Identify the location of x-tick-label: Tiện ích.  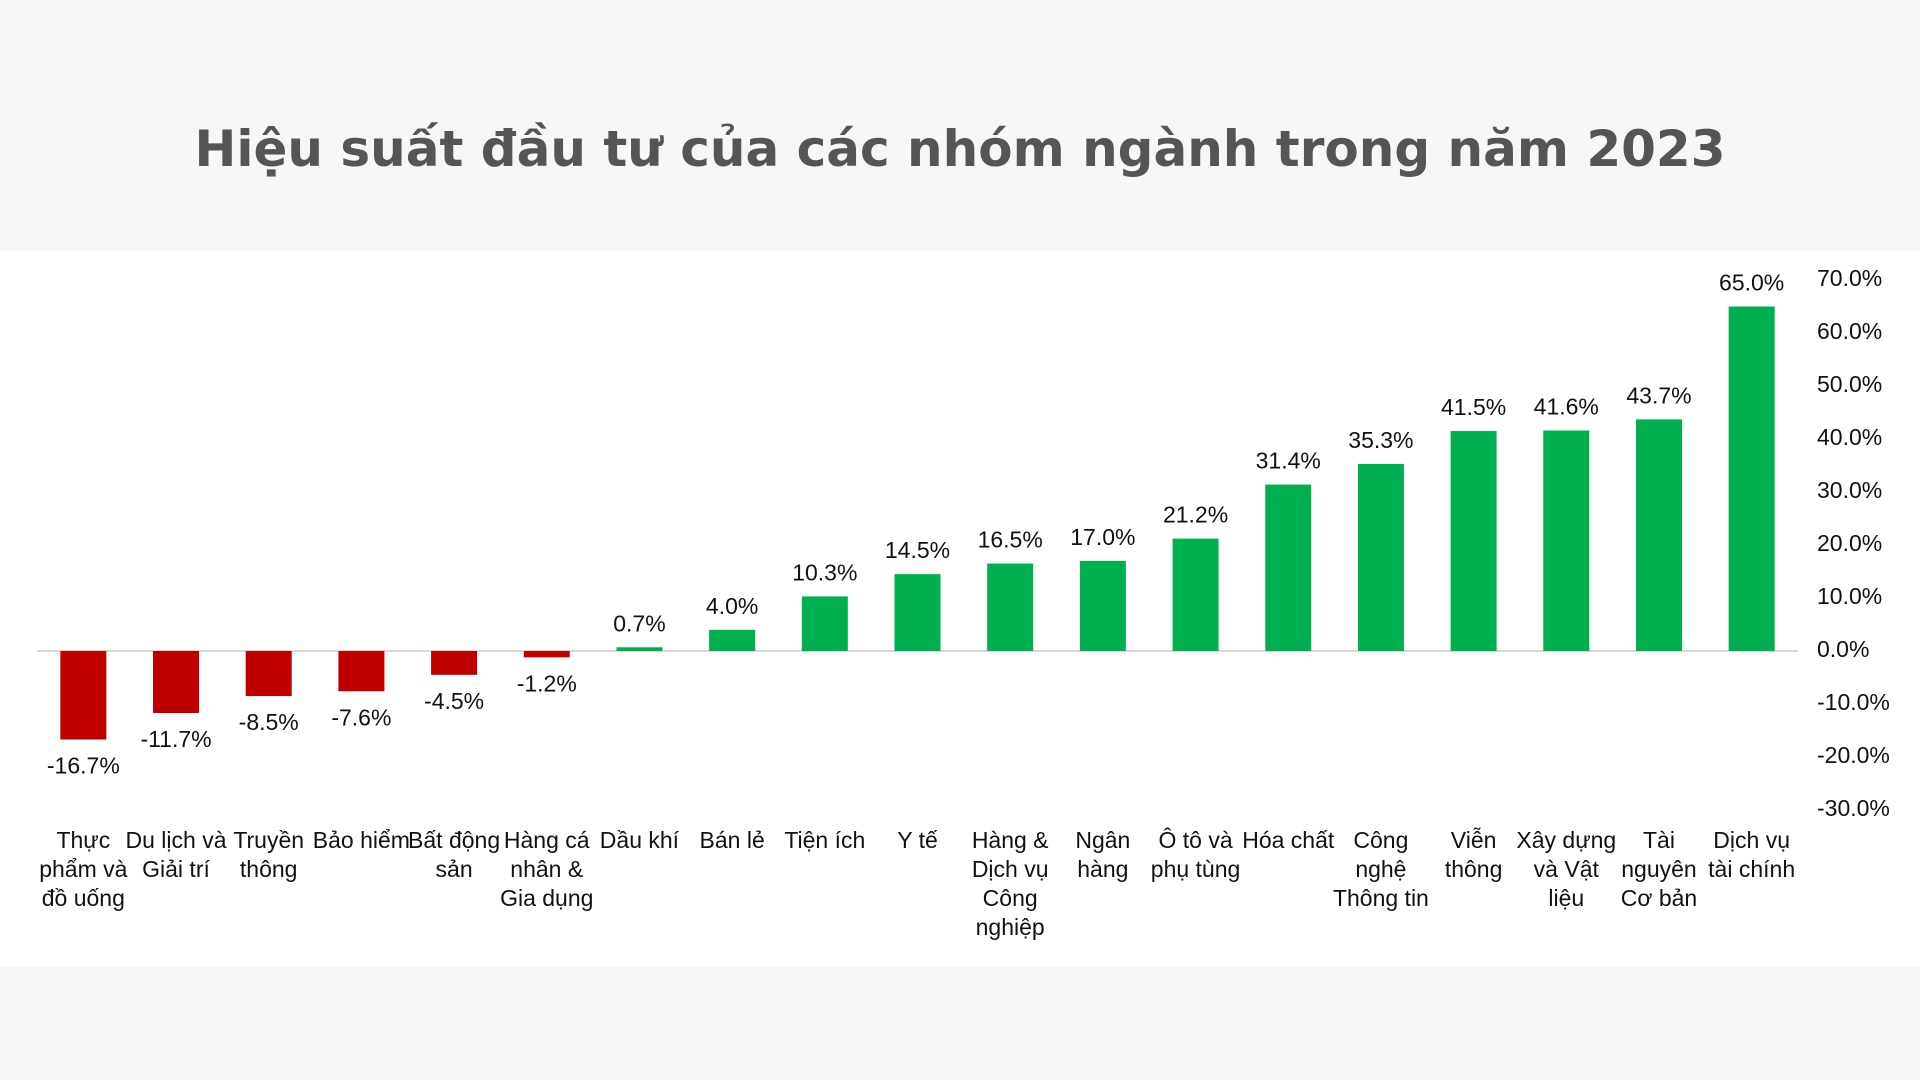
(825, 840).